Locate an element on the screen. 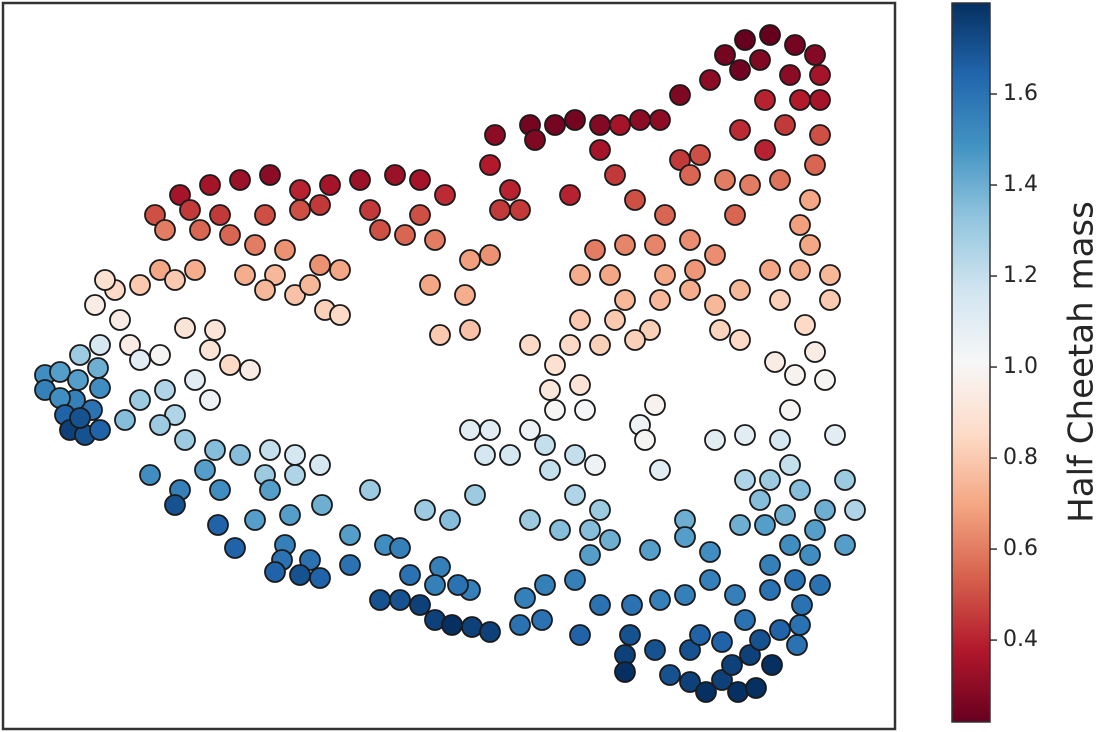 The width and height of the screenshot is (1110, 732). colorbar-label: Half Cheetah mass is located at coordinates (1082, 362).